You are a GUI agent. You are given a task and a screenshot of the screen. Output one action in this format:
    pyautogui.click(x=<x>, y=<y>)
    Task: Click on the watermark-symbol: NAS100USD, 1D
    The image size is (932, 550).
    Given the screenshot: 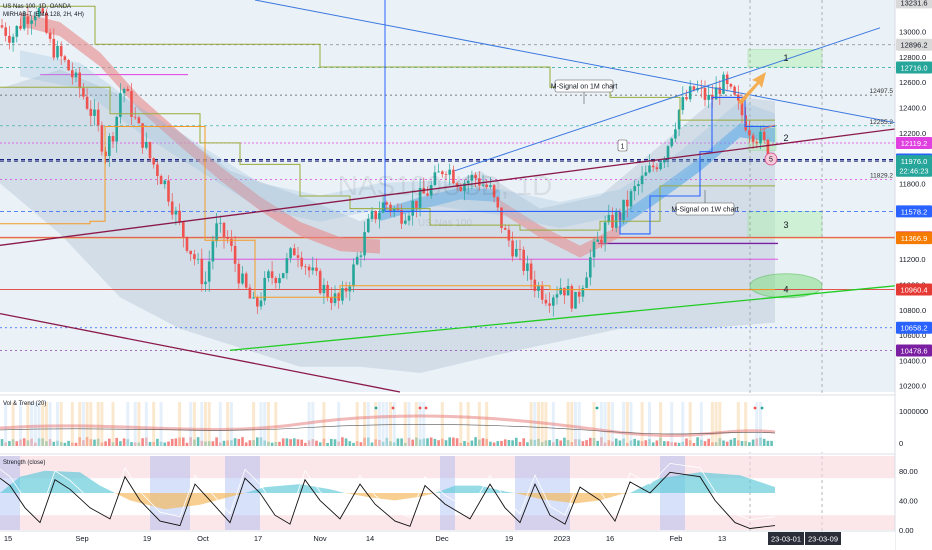 What is the action you would take?
    pyautogui.click(x=445, y=185)
    